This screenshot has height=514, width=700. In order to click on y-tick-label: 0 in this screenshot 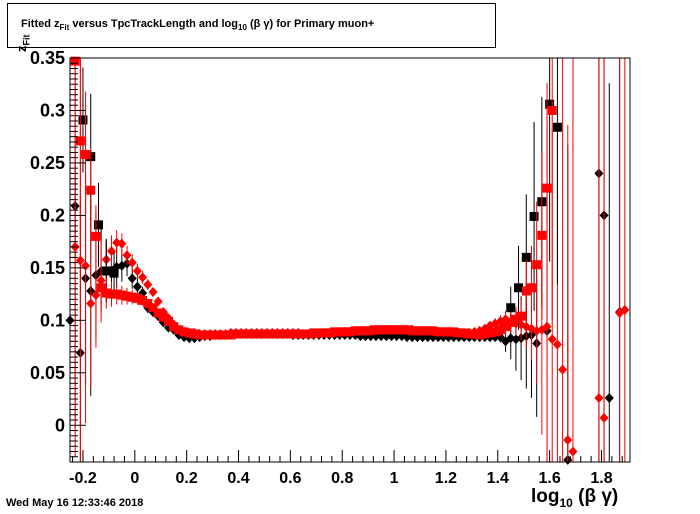, I will do `click(60, 425)`.